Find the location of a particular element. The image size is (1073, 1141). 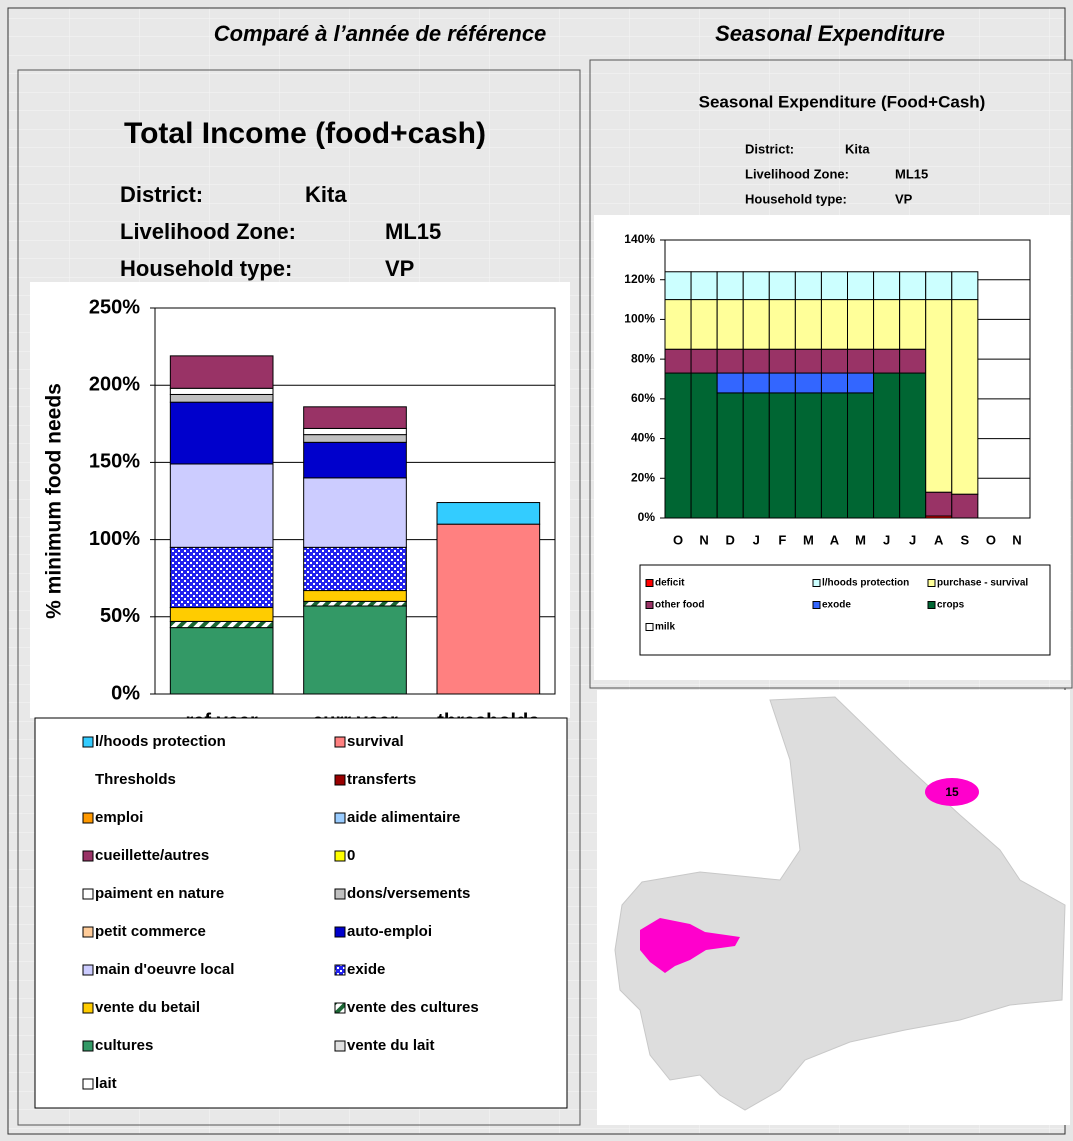

legend-label: l/hoods protection is located at coordinates (160, 741).